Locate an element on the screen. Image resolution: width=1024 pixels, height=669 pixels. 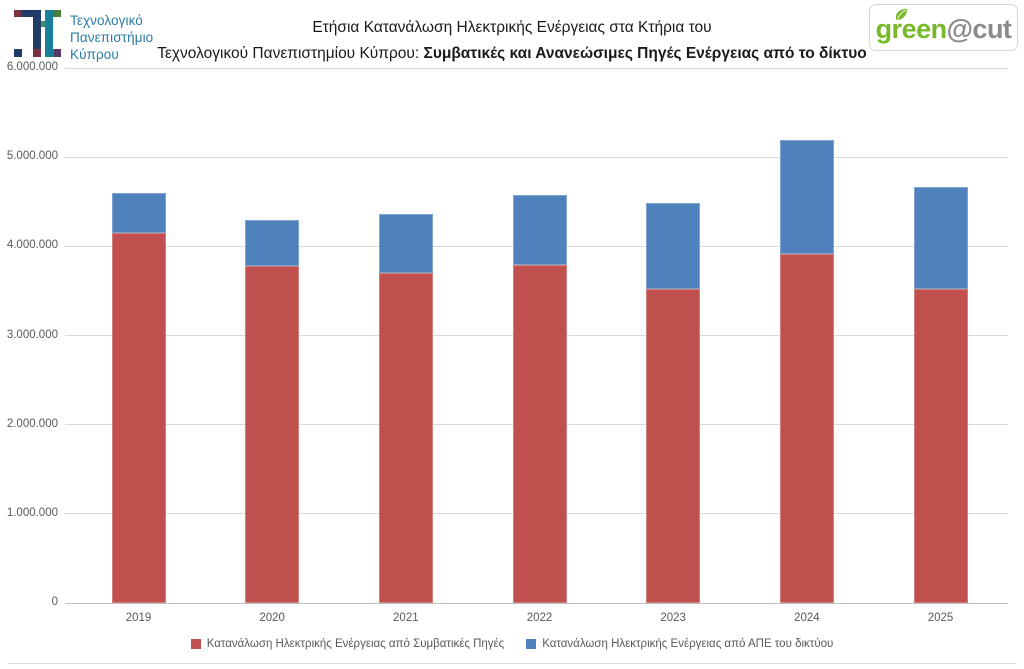
bar-segment-2024-conventional is located at coordinates (806, 428).